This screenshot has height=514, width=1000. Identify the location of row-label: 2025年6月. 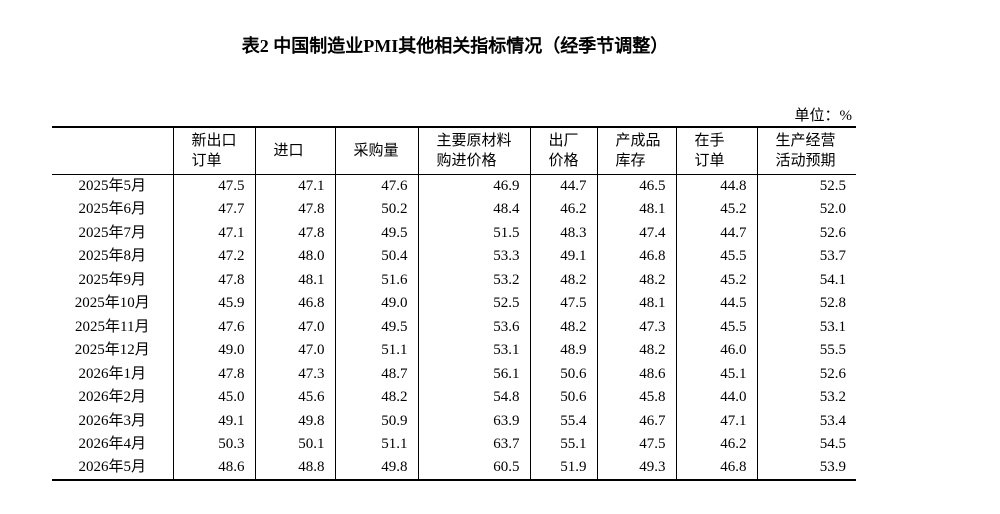
(112, 209).